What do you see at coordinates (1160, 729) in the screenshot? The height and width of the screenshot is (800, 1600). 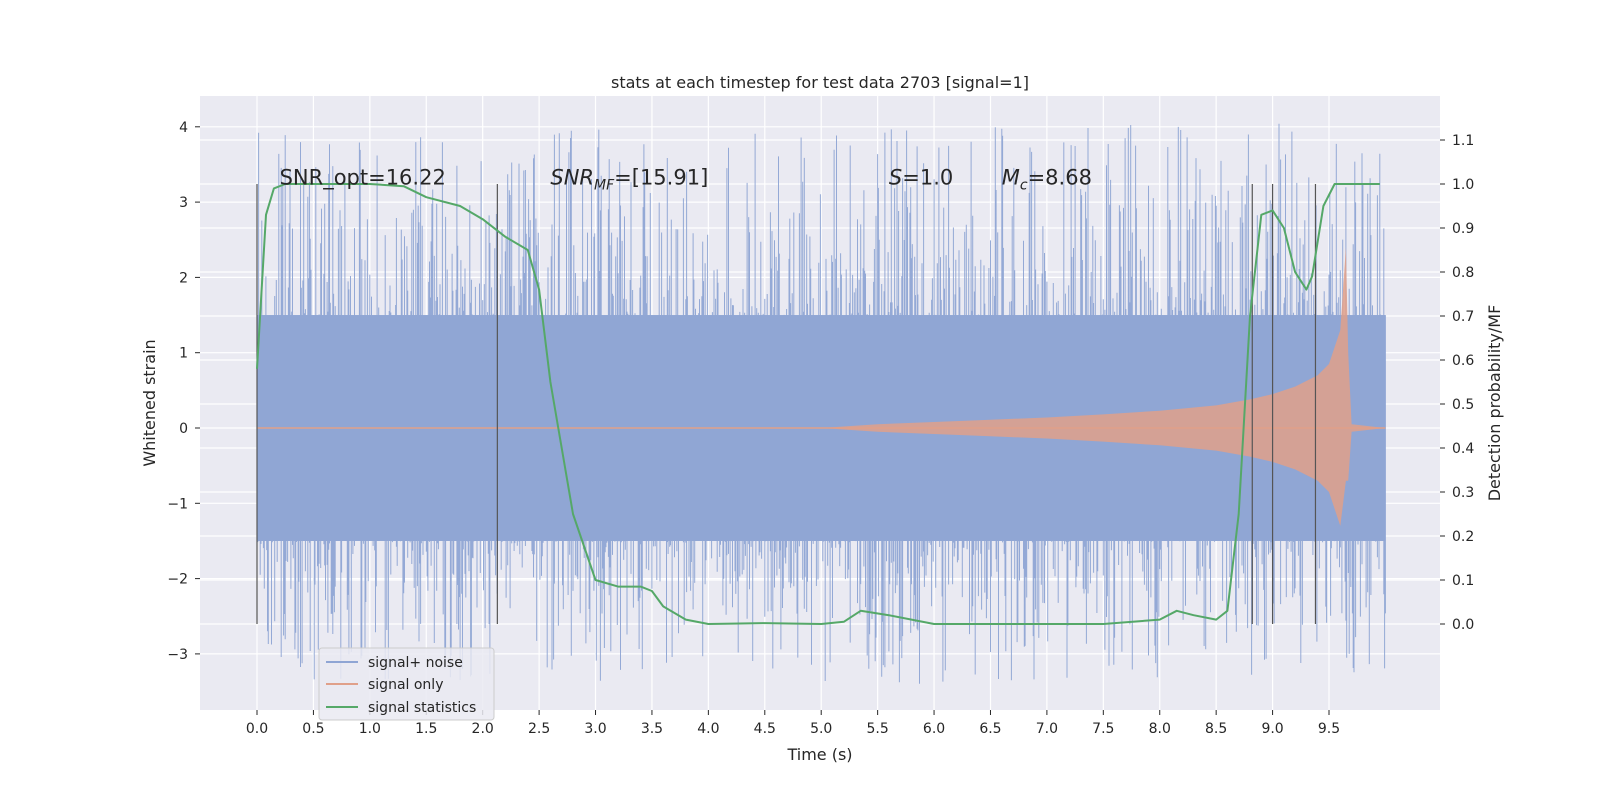 I see `x-tick-label: 8.0` at bounding box center [1160, 729].